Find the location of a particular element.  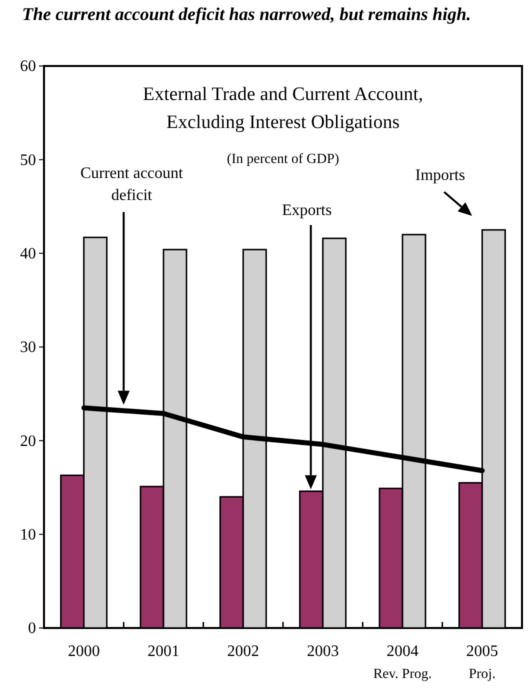

annotation: Current account deficit is located at coordinates (132, 184).